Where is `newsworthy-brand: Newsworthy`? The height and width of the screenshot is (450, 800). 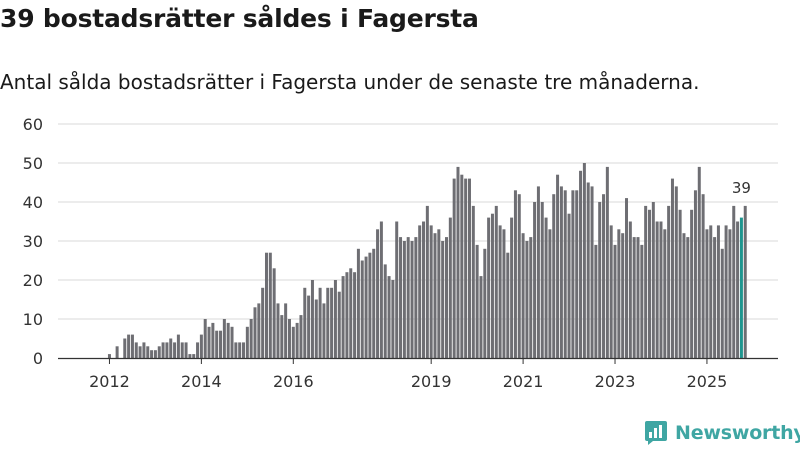 newsworthy-brand: Newsworthy is located at coordinates (722, 433).